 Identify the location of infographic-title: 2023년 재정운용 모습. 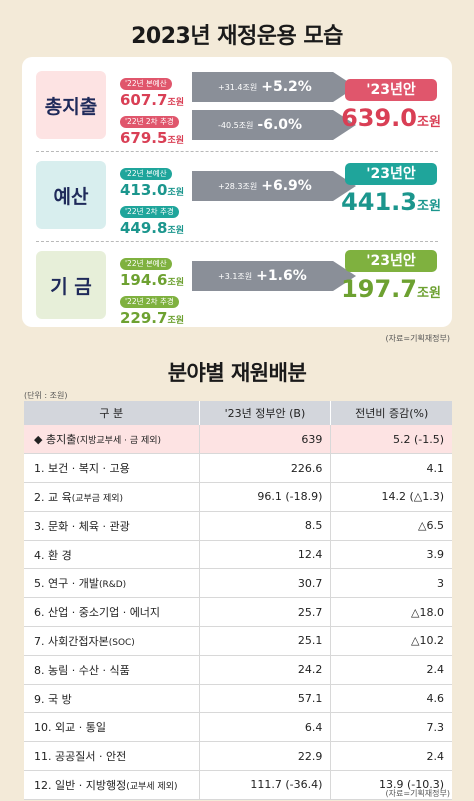
(237, 36).